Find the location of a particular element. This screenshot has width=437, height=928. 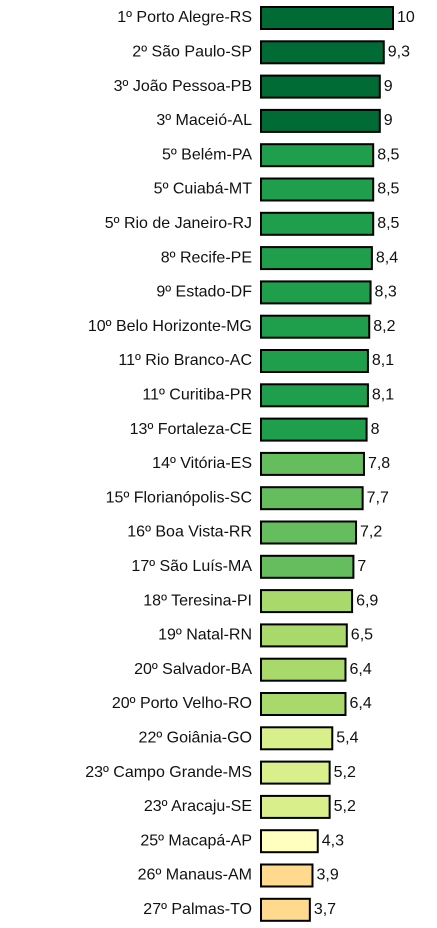

value-label: 7,8 is located at coordinates (379, 463).